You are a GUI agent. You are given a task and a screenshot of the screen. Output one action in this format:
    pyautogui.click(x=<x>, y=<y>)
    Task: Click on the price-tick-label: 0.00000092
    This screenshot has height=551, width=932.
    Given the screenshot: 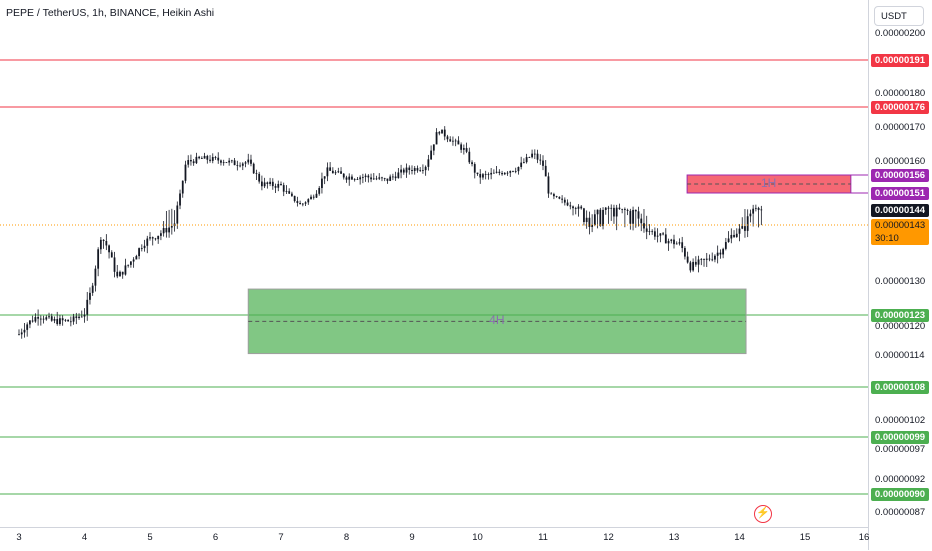 What is the action you would take?
    pyautogui.click(x=900, y=479)
    